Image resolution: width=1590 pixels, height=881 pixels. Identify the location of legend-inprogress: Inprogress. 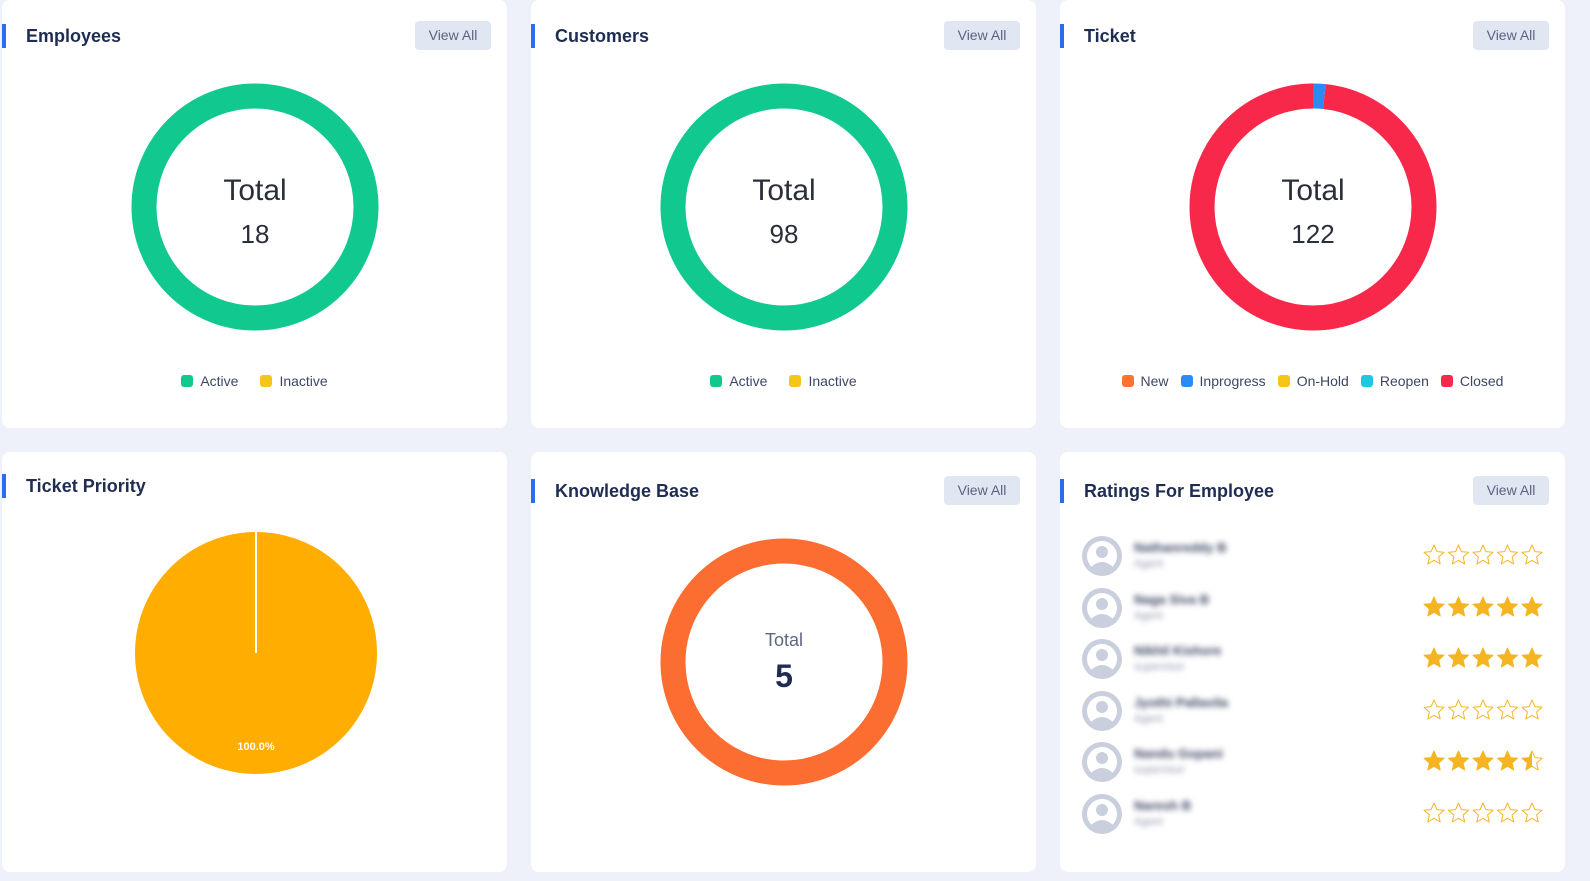
(1223, 381).